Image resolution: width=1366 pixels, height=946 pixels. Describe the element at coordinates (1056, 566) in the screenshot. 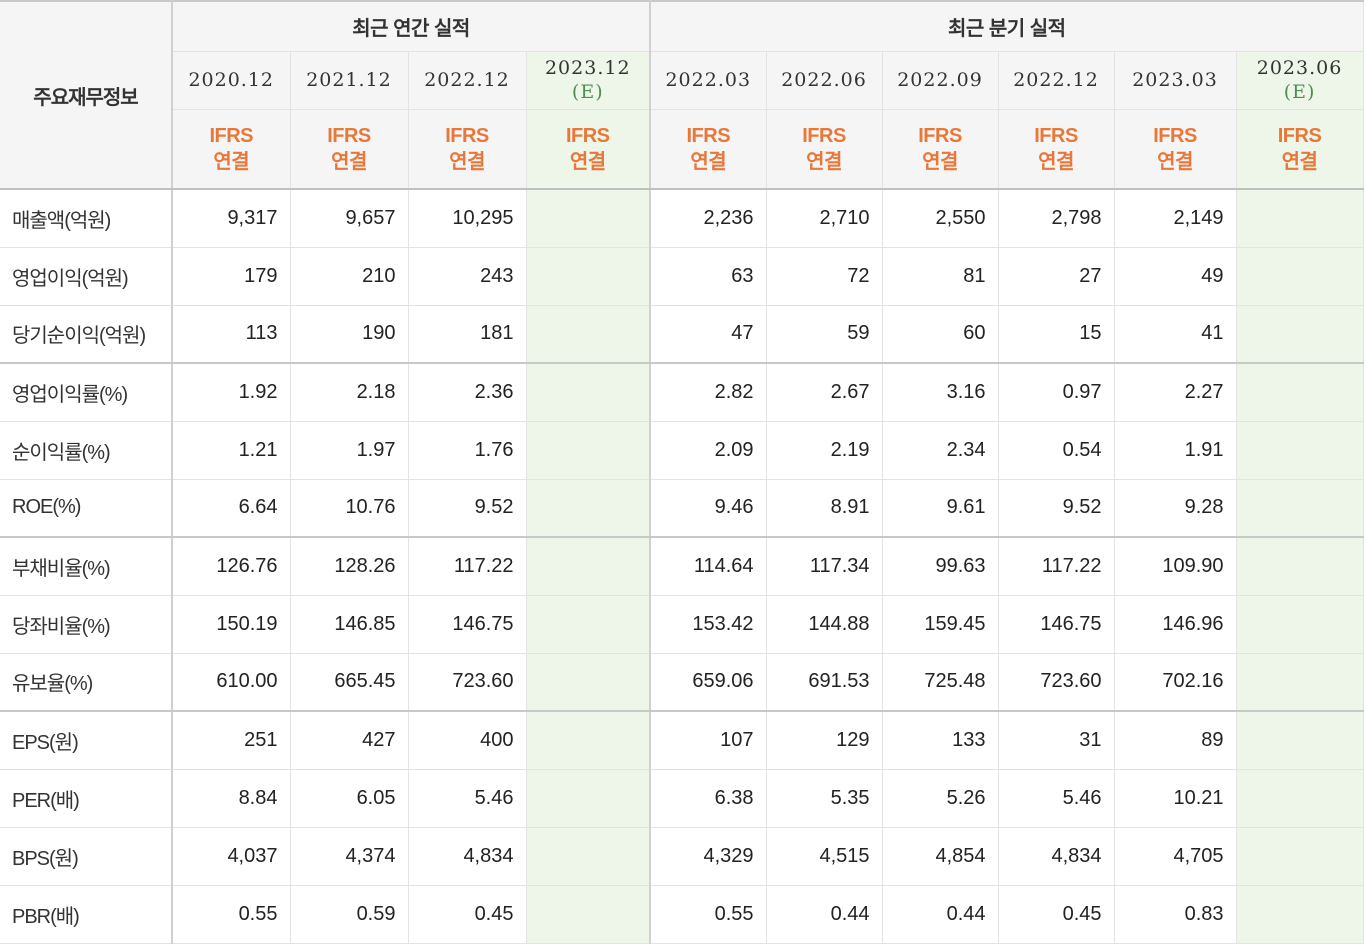

I see `quarter-value-cell: 117.22` at that location.